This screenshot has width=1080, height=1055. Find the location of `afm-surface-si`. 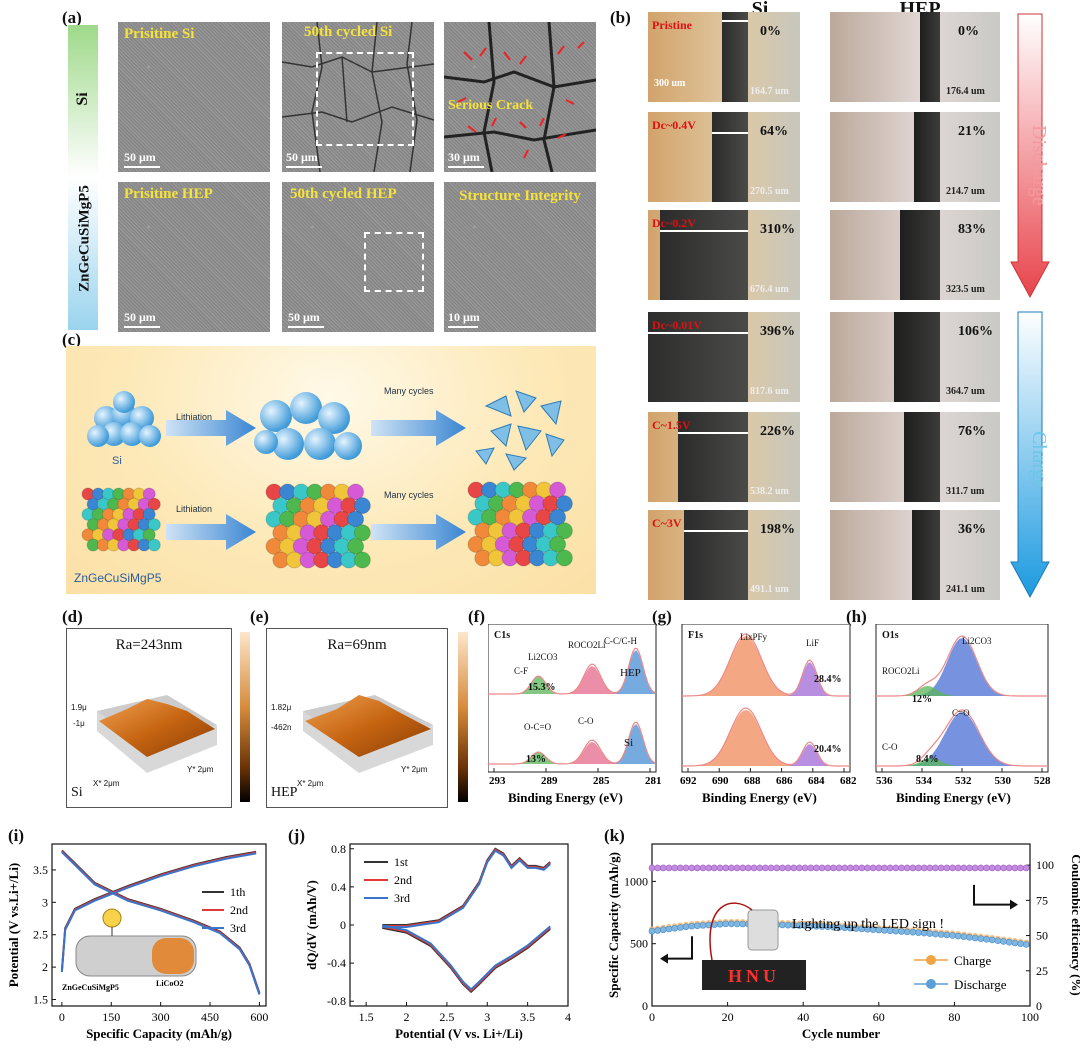

afm-surface-si is located at coordinates (157, 734).